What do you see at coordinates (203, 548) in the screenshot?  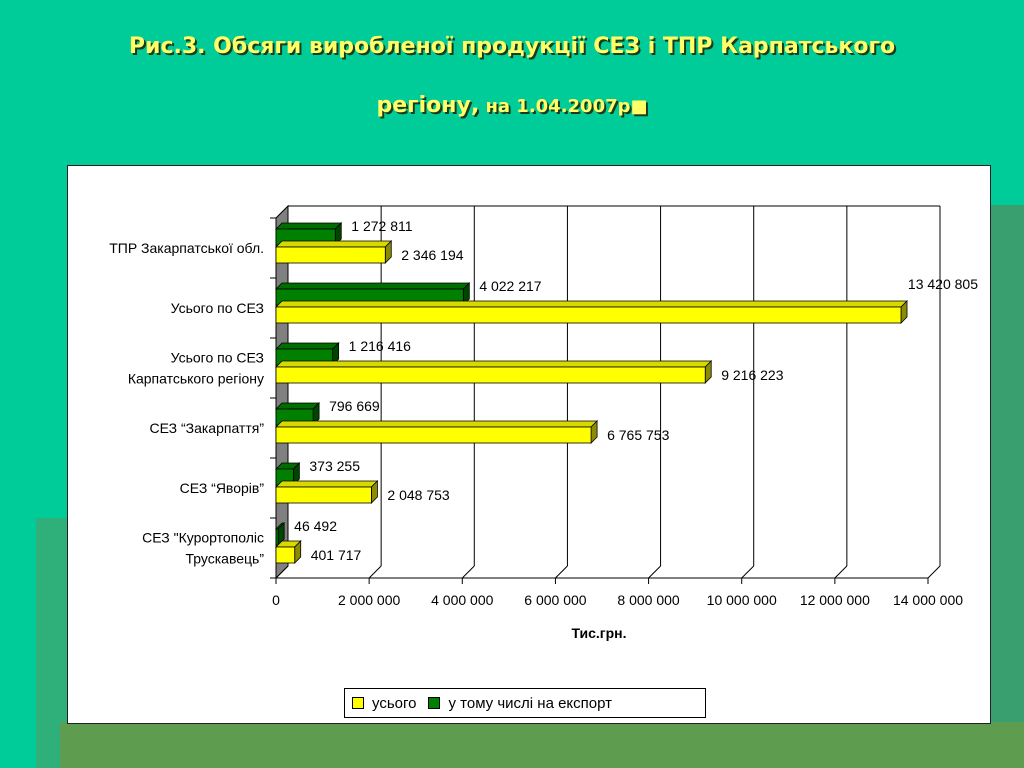 I see `category-label-5: СЕЗ "Курортополіс Трускавець”` at bounding box center [203, 548].